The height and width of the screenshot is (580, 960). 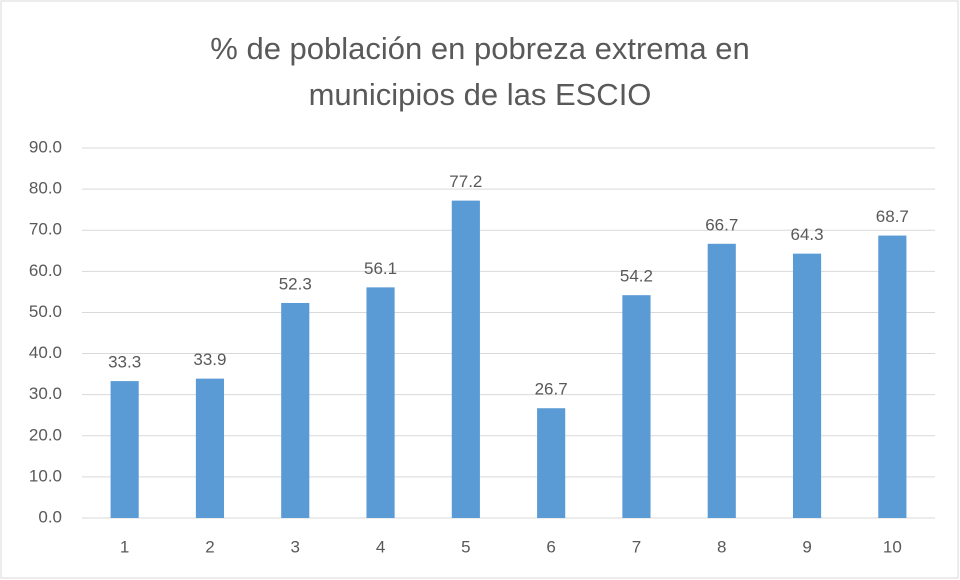 What do you see at coordinates (45, 434) in the screenshot?
I see `y-tick-label: 20.0` at bounding box center [45, 434].